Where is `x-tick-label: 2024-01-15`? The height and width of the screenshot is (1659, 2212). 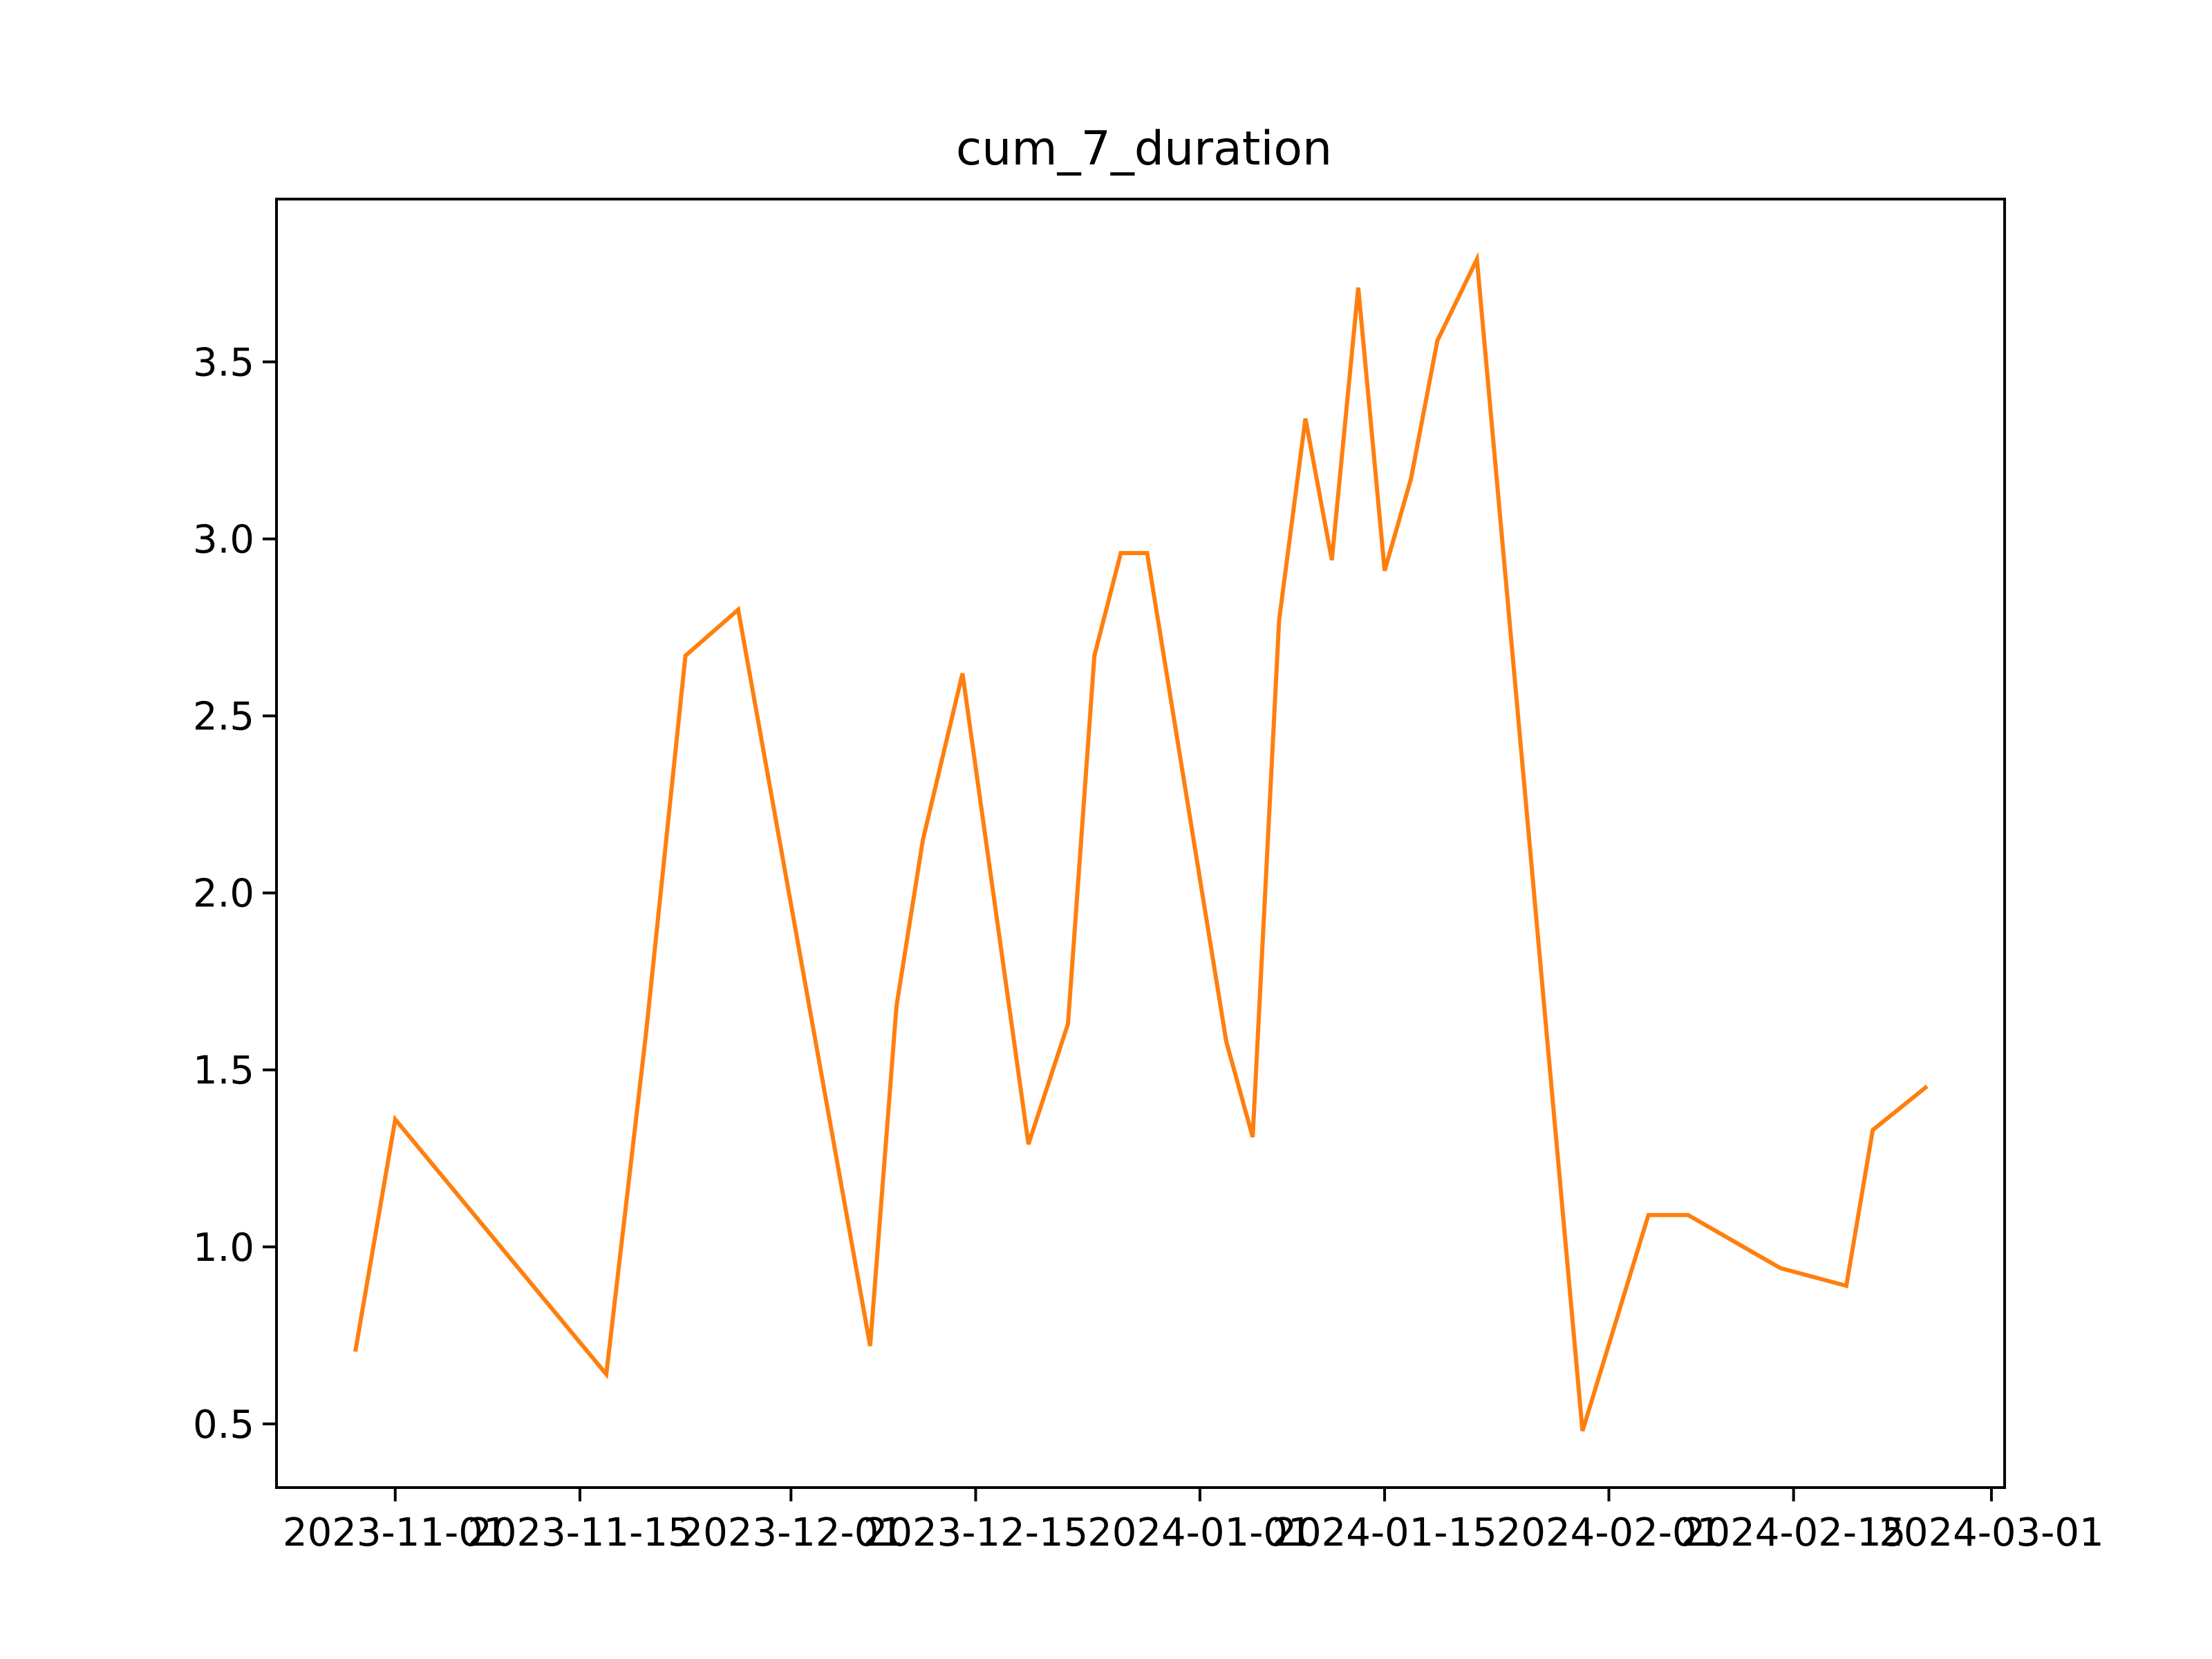
x-tick-label: 2024-01-15 is located at coordinates (1384, 1532).